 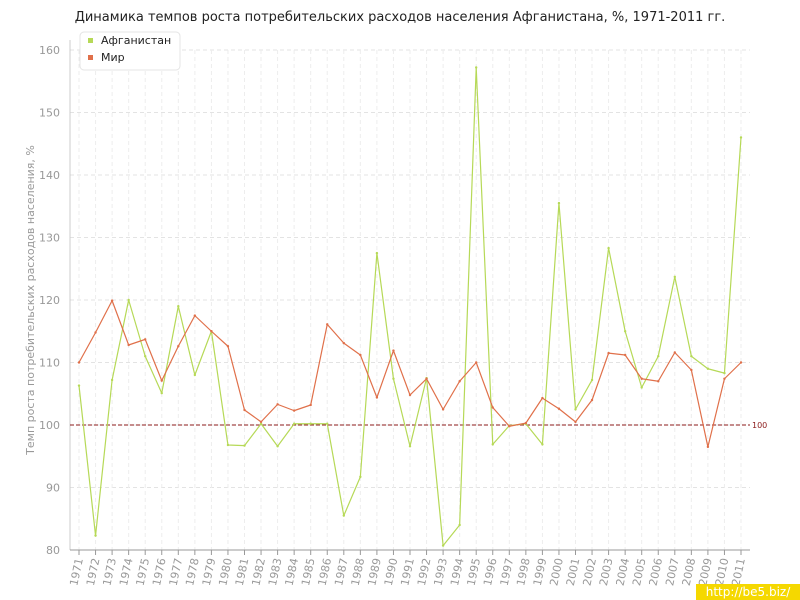 I want to click on y-tick-label: 160, so click(x=49, y=50).